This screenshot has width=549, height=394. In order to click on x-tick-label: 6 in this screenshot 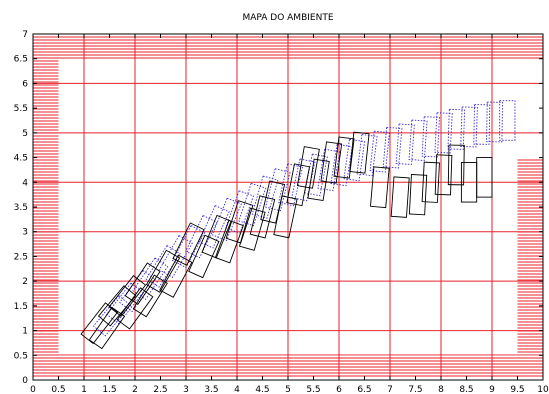, I will do `click(339, 389)`.